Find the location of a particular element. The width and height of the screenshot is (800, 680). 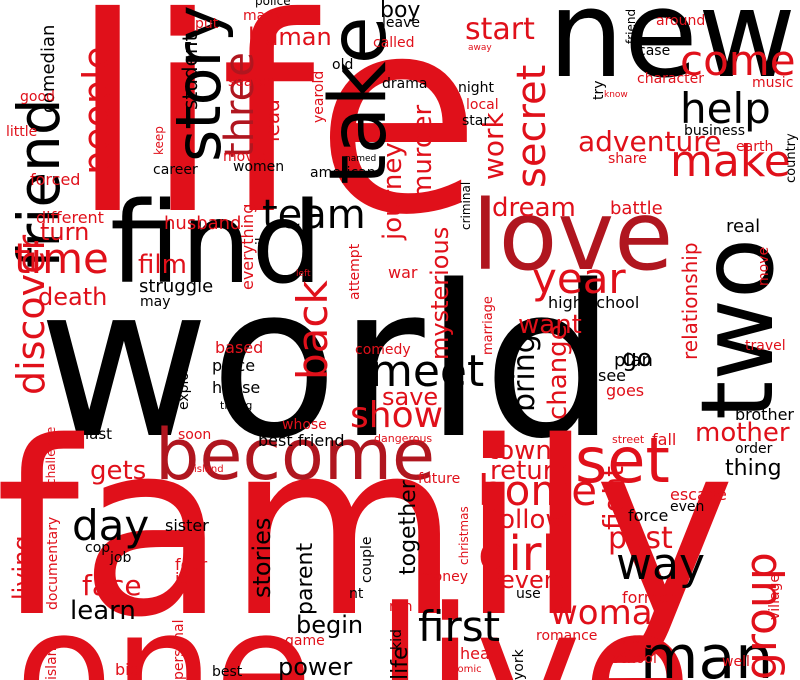

cloud-word: return is located at coordinates (530, 471).